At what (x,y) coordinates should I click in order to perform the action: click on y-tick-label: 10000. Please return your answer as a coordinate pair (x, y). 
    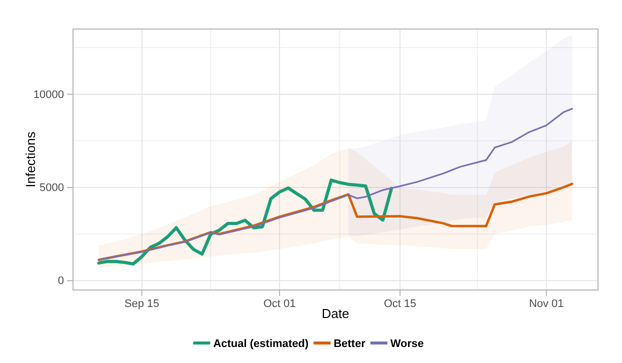
    Looking at the image, I should click on (48, 94).